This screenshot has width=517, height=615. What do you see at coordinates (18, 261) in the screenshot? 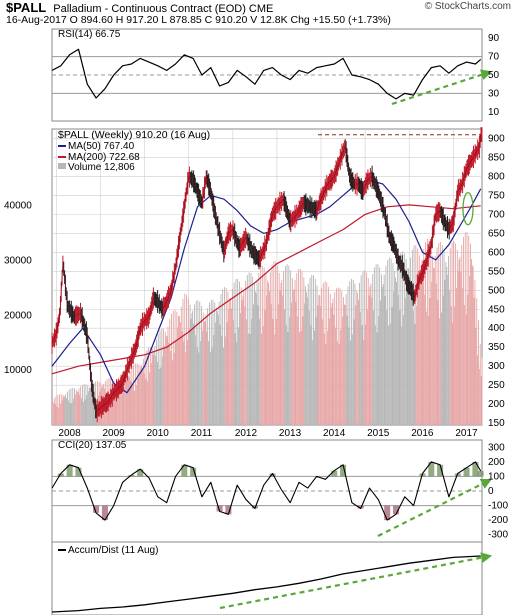
I see `volume-tick-label: 30000` at bounding box center [18, 261].